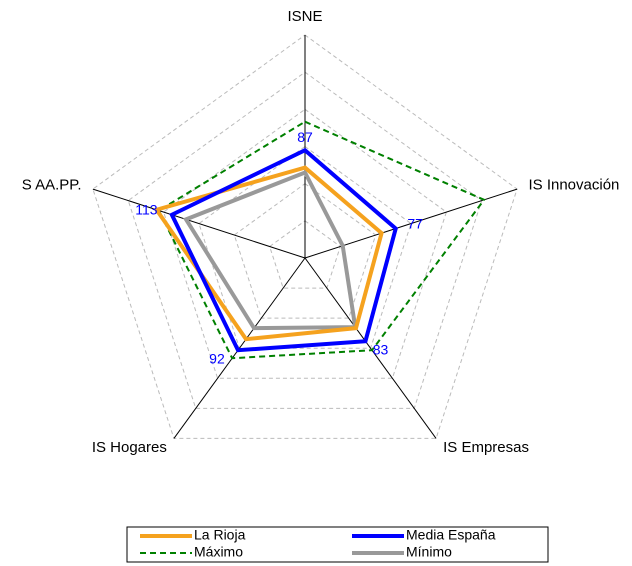 Image resolution: width=632 pixels, height=566 pixels. I want to click on legend-box, so click(337, 544).